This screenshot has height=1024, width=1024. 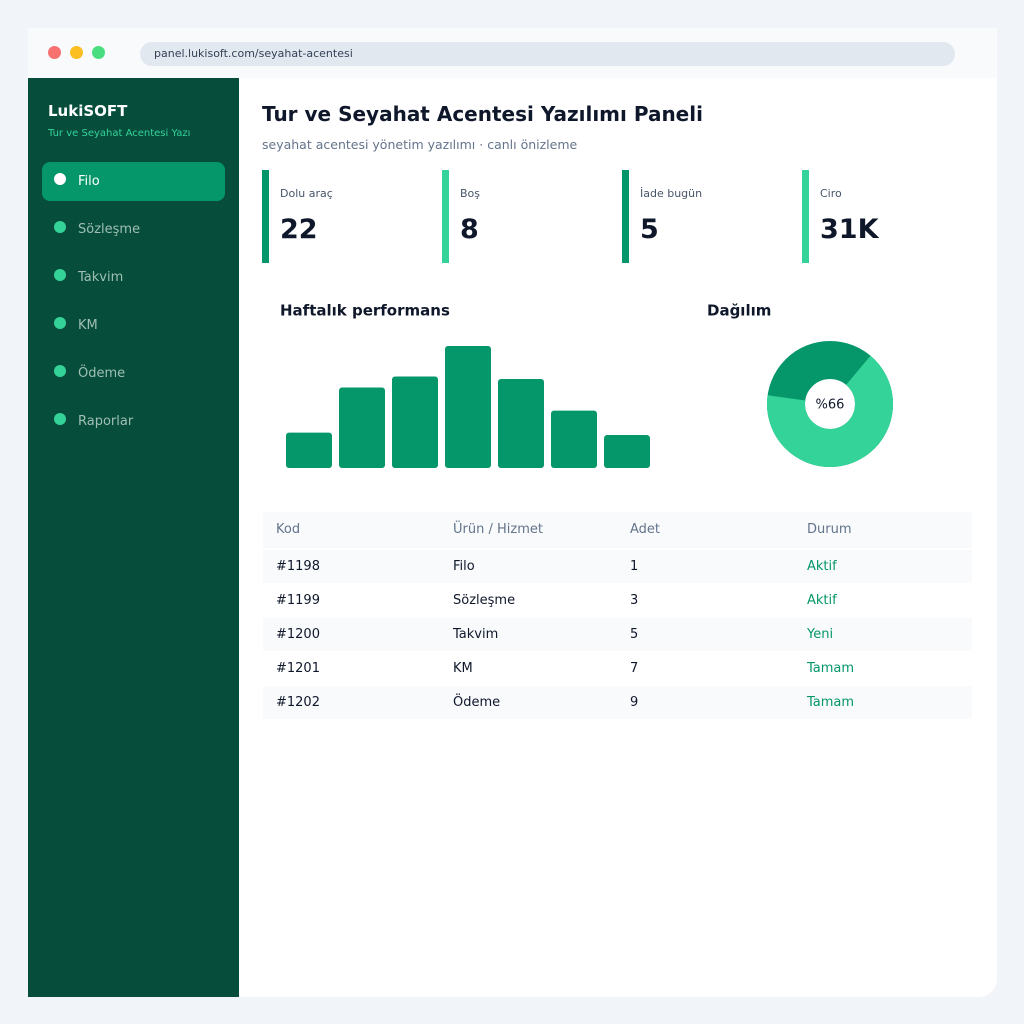 What do you see at coordinates (288, 529) in the screenshot?
I see `column-header: Kod` at bounding box center [288, 529].